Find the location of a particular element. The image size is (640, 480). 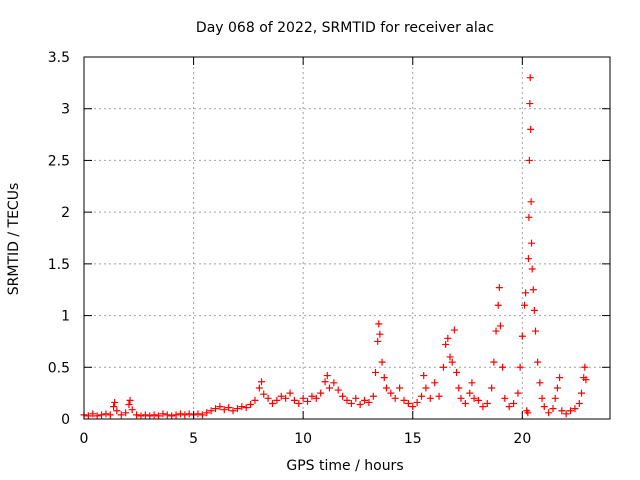

y-tick-label: 3.5 is located at coordinates (59, 58).